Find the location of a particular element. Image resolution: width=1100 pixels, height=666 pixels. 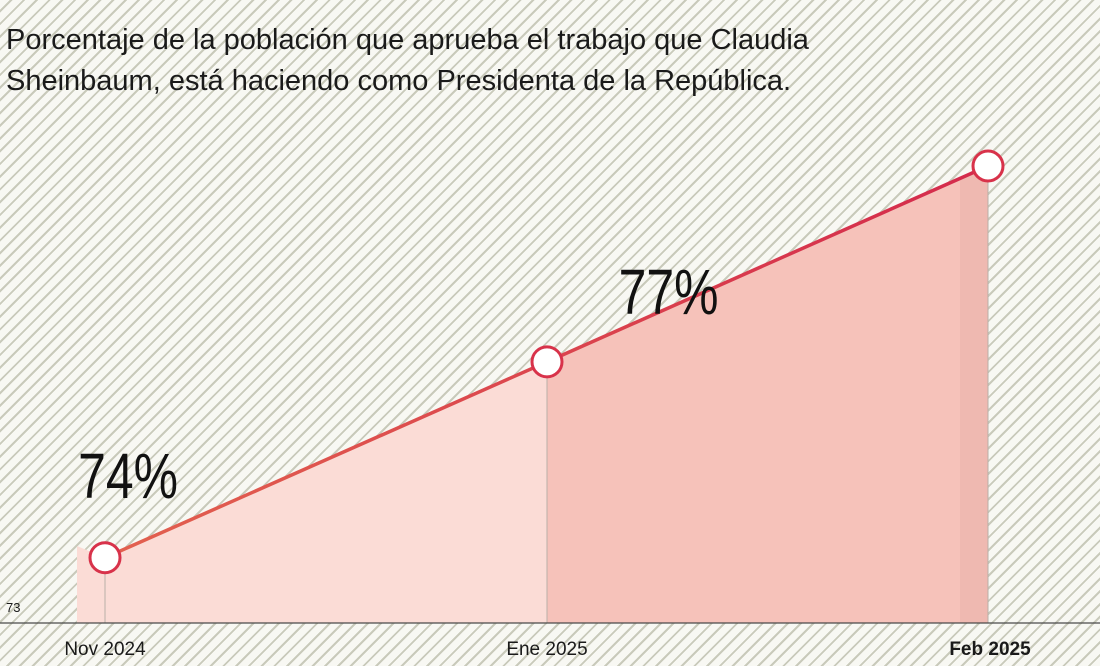

value-label-2: 77% is located at coordinates (669, 292).